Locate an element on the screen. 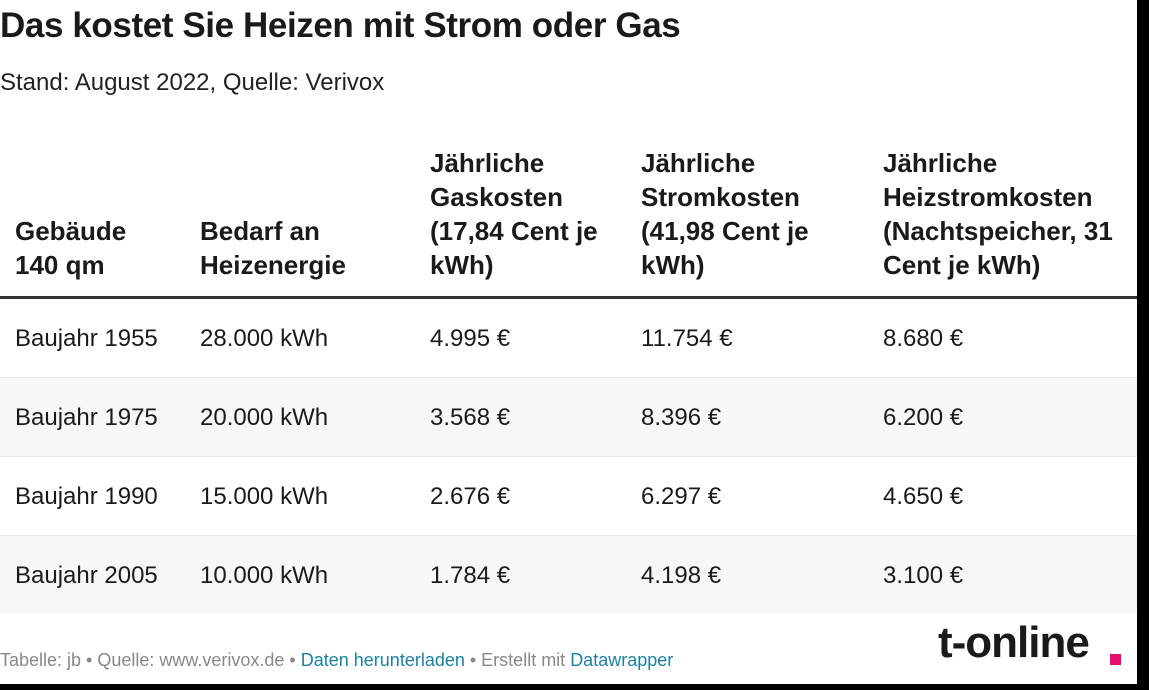 The height and width of the screenshot is (690, 1149). table-cell: 28.000 kWh is located at coordinates (286, 338).